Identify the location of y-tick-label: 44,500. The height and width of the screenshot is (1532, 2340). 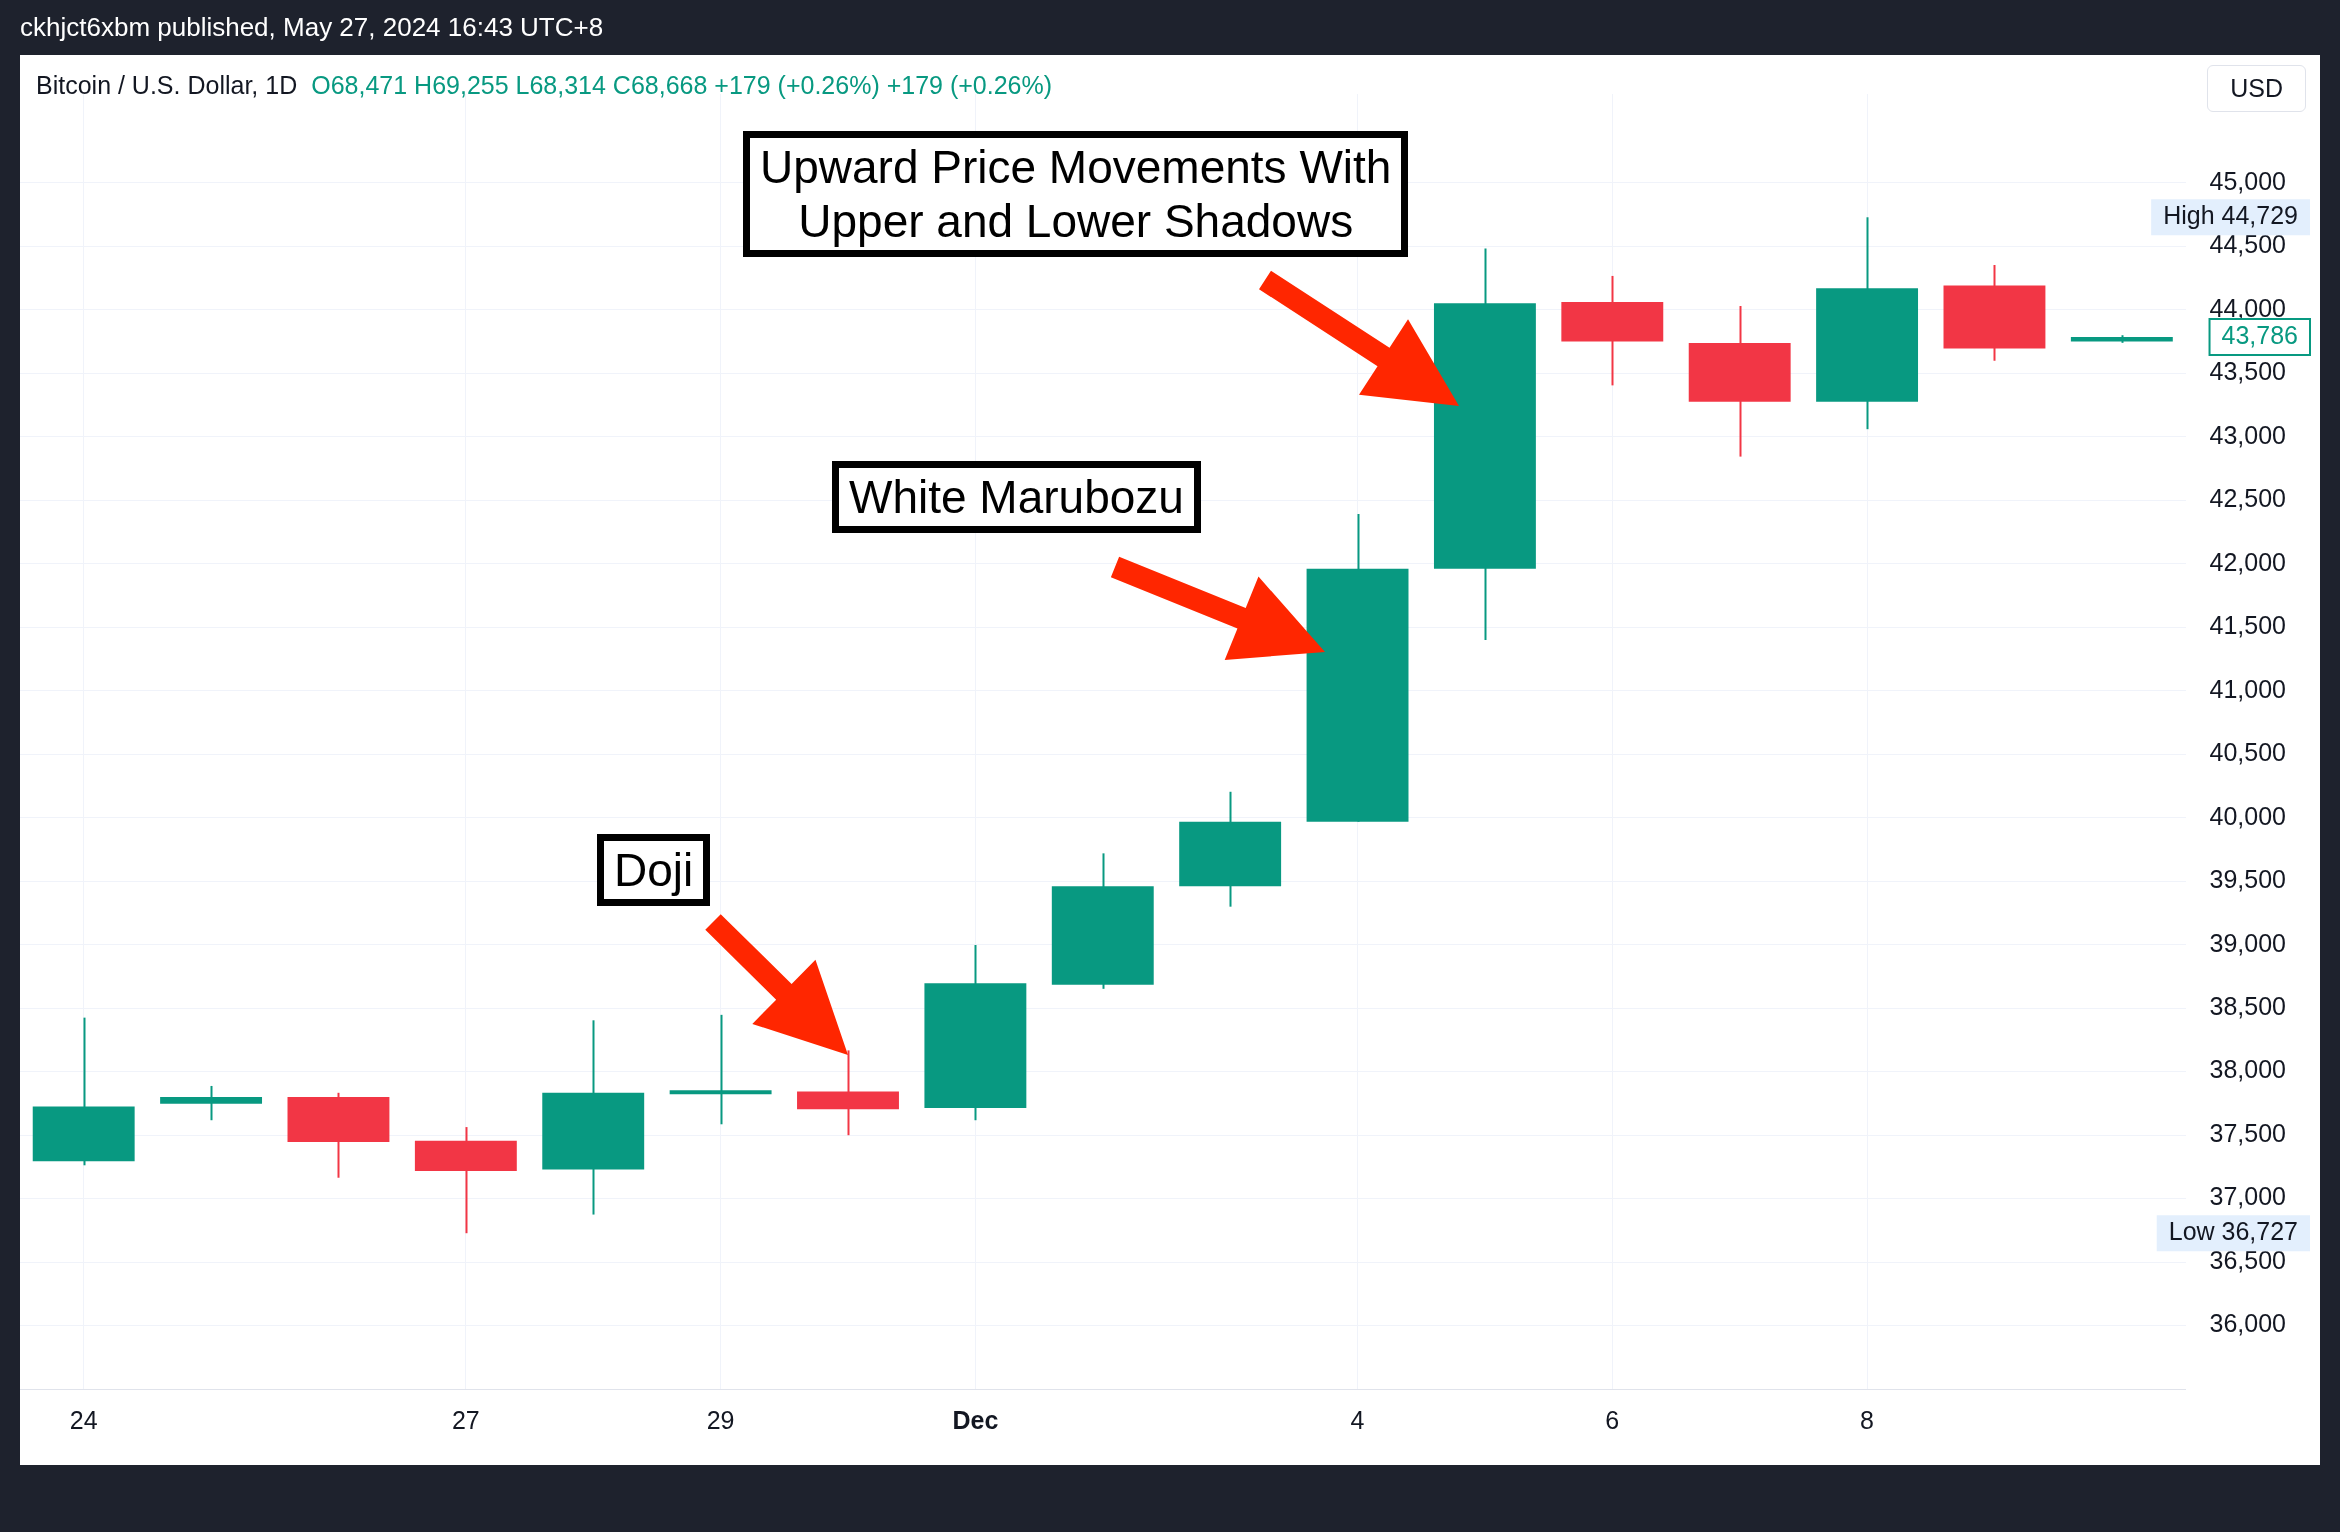
(2247, 244).